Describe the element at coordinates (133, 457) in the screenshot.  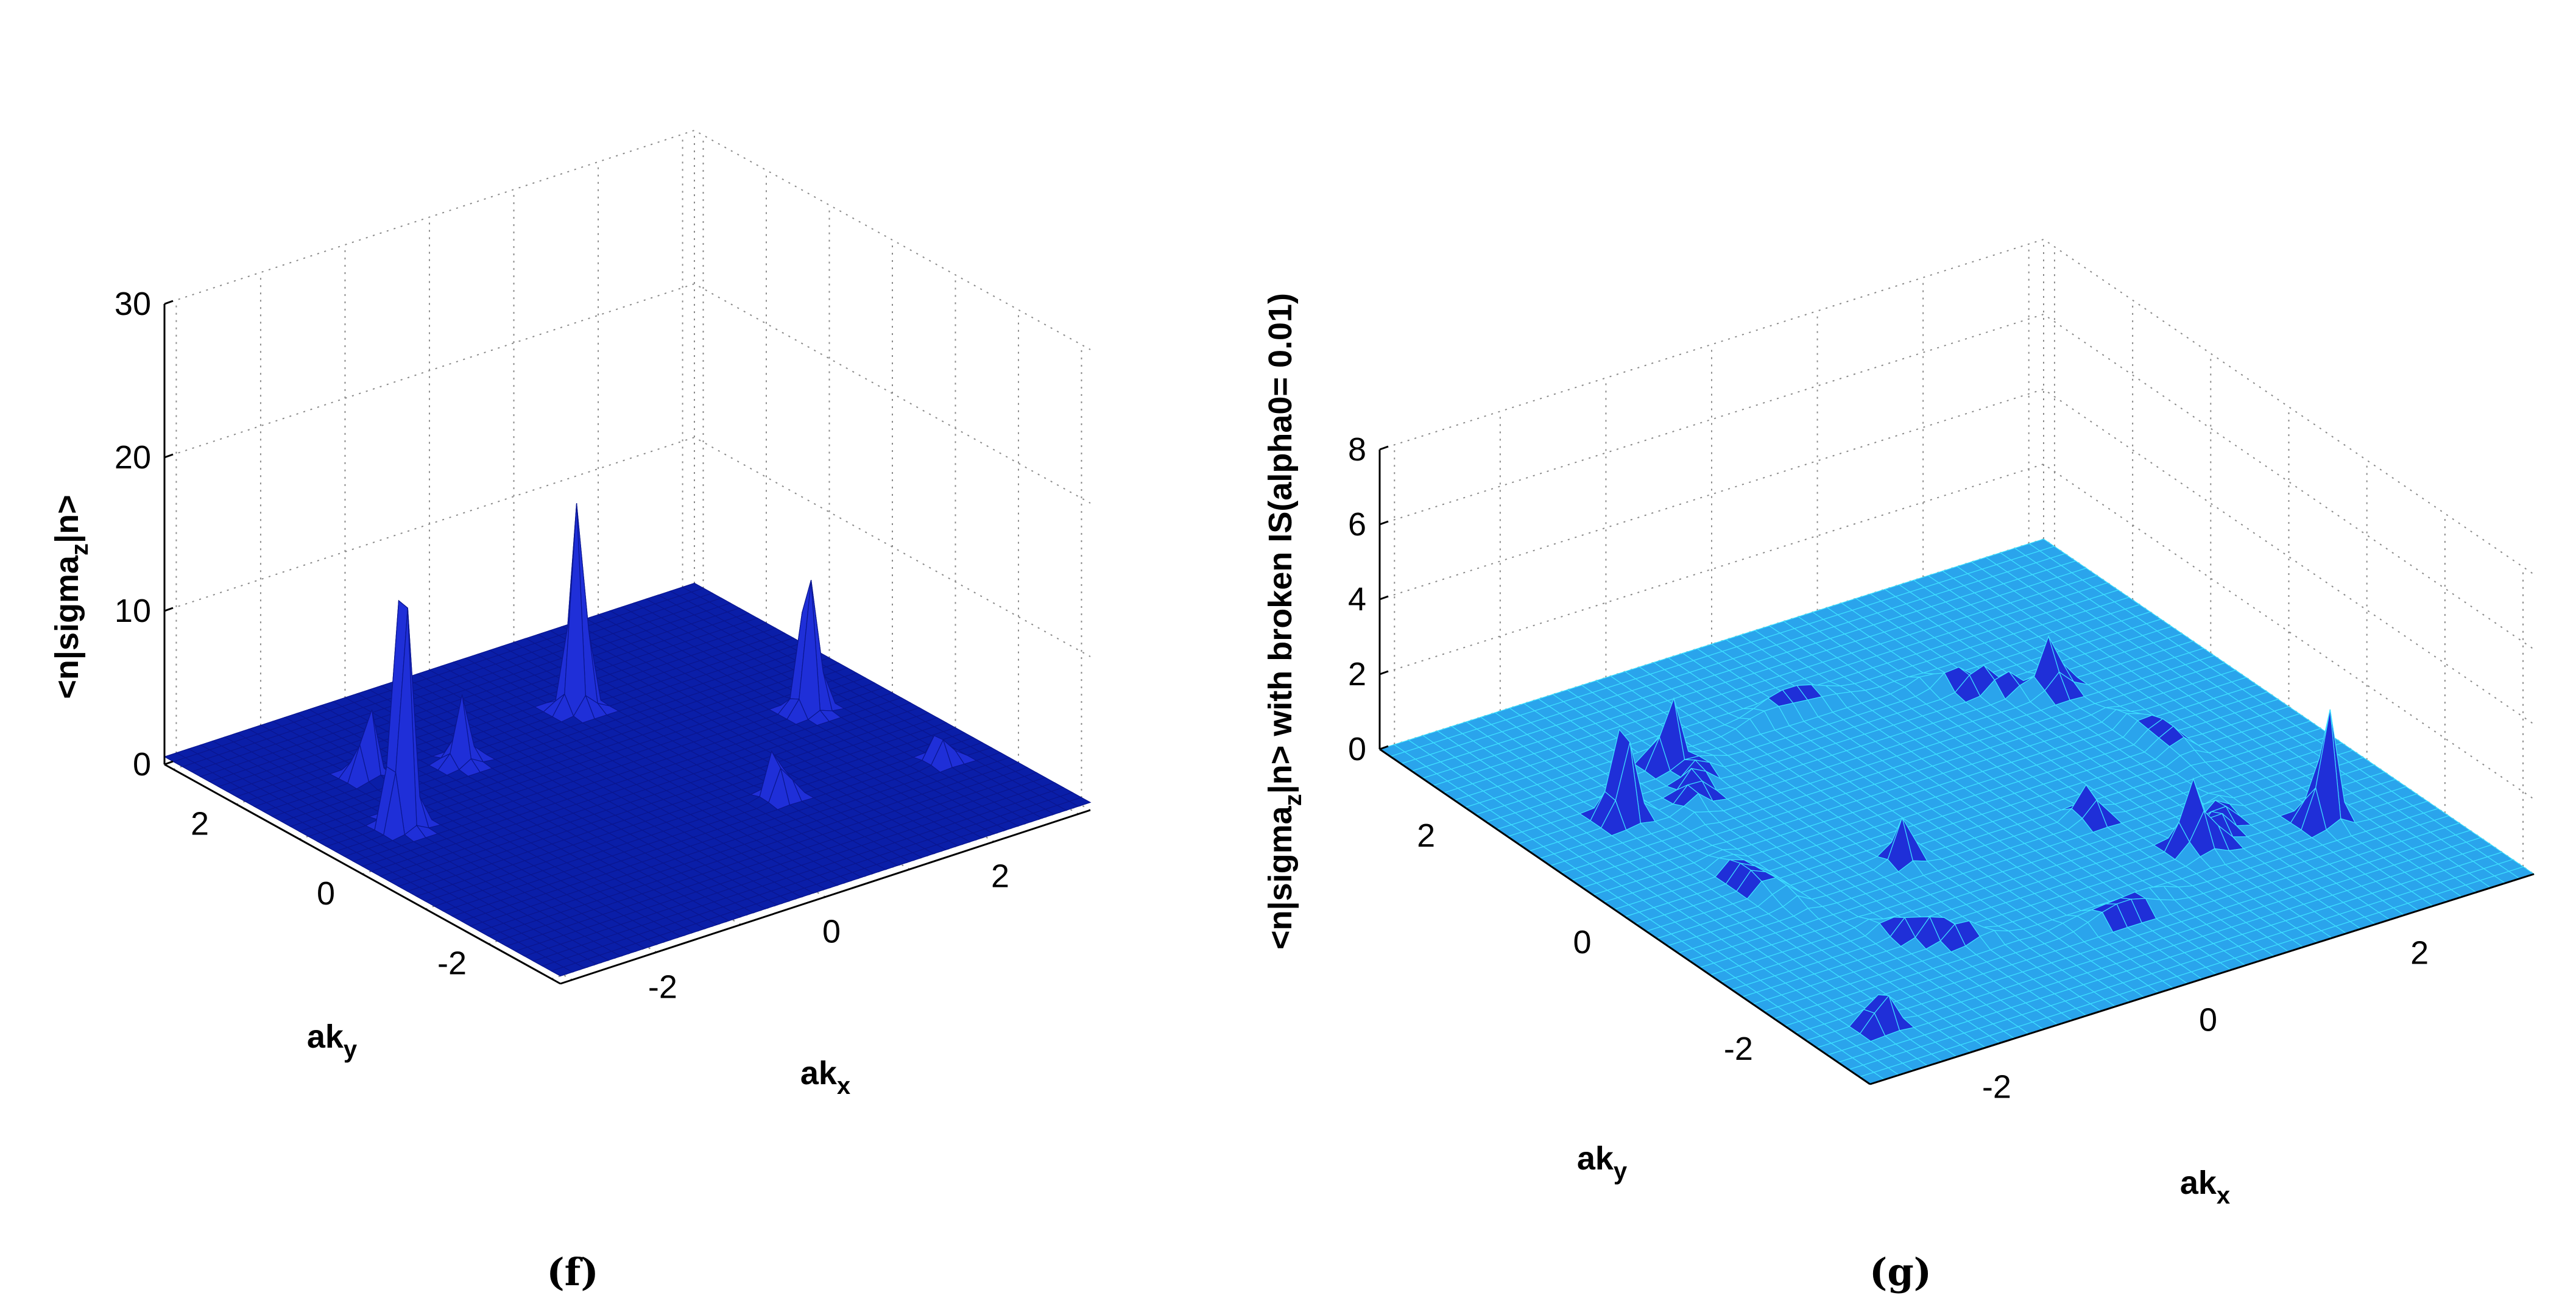
I see `z-tick-label: 20` at that location.